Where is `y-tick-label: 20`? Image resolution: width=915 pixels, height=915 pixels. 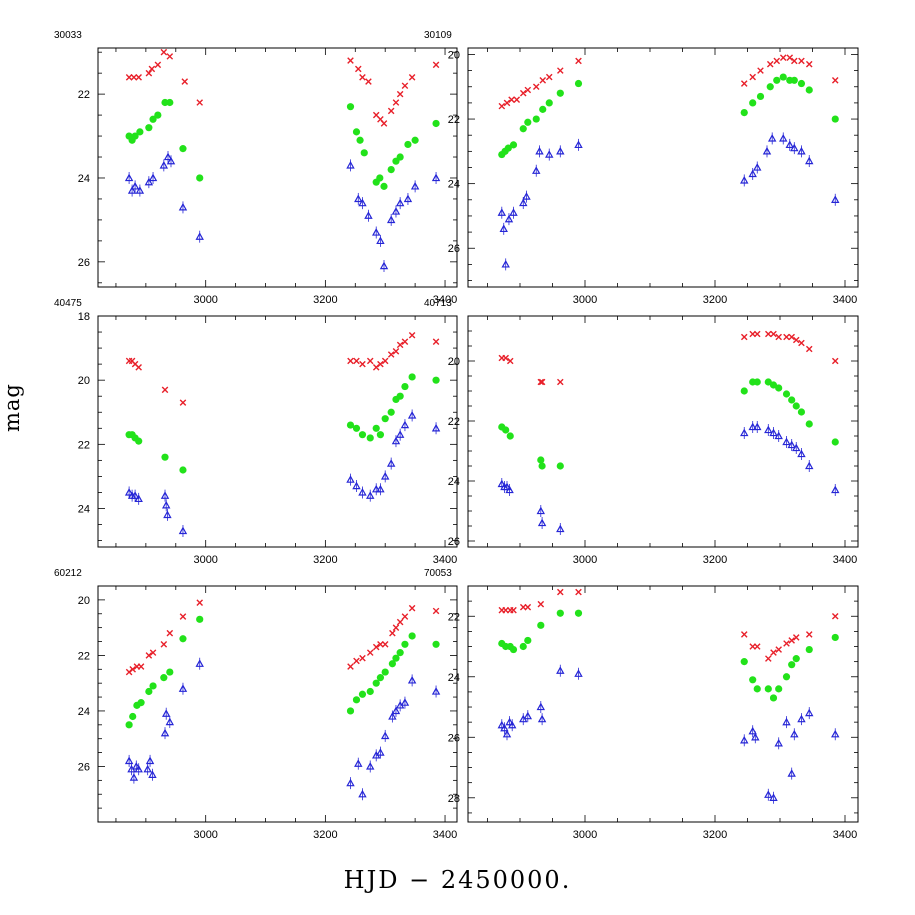 y-tick-label: 20 is located at coordinates (84, 601).